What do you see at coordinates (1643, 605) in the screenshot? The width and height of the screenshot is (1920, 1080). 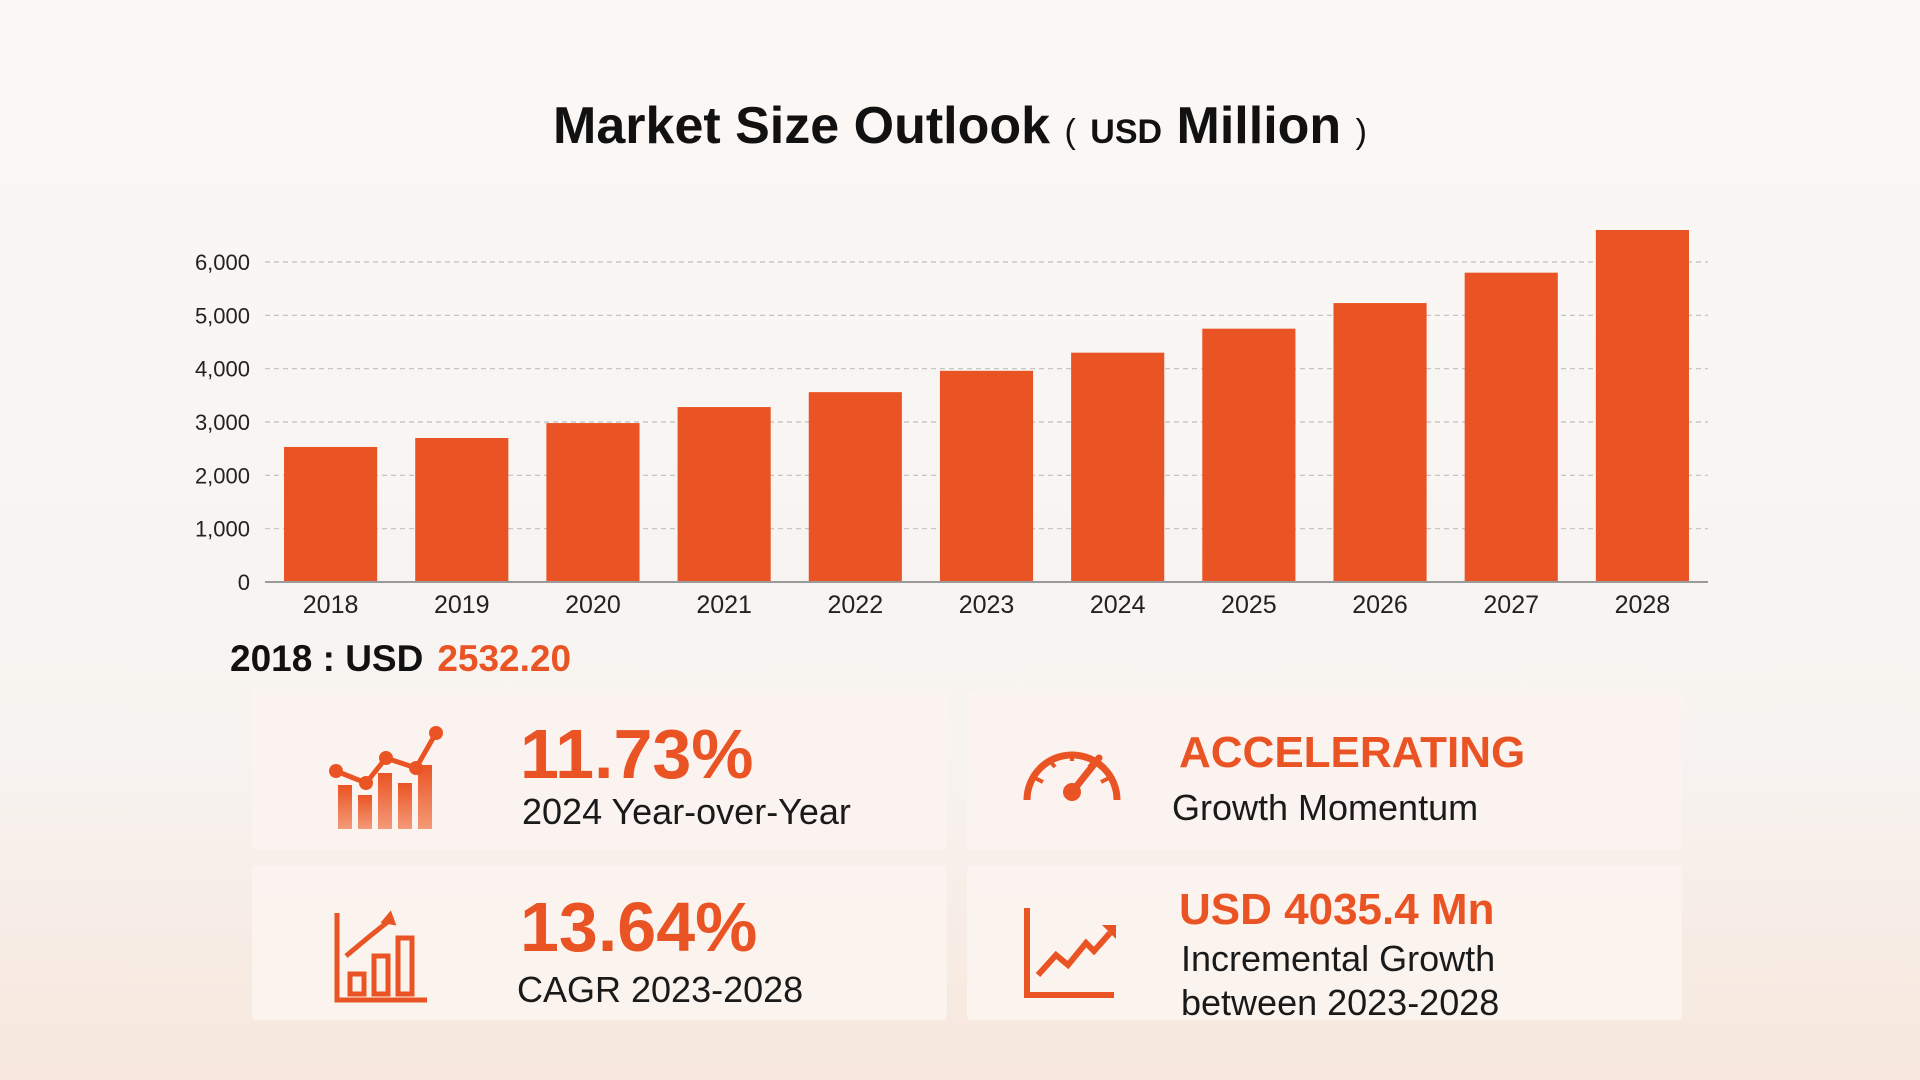 I see `x-tick-label: 2028` at bounding box center [1643, 605].